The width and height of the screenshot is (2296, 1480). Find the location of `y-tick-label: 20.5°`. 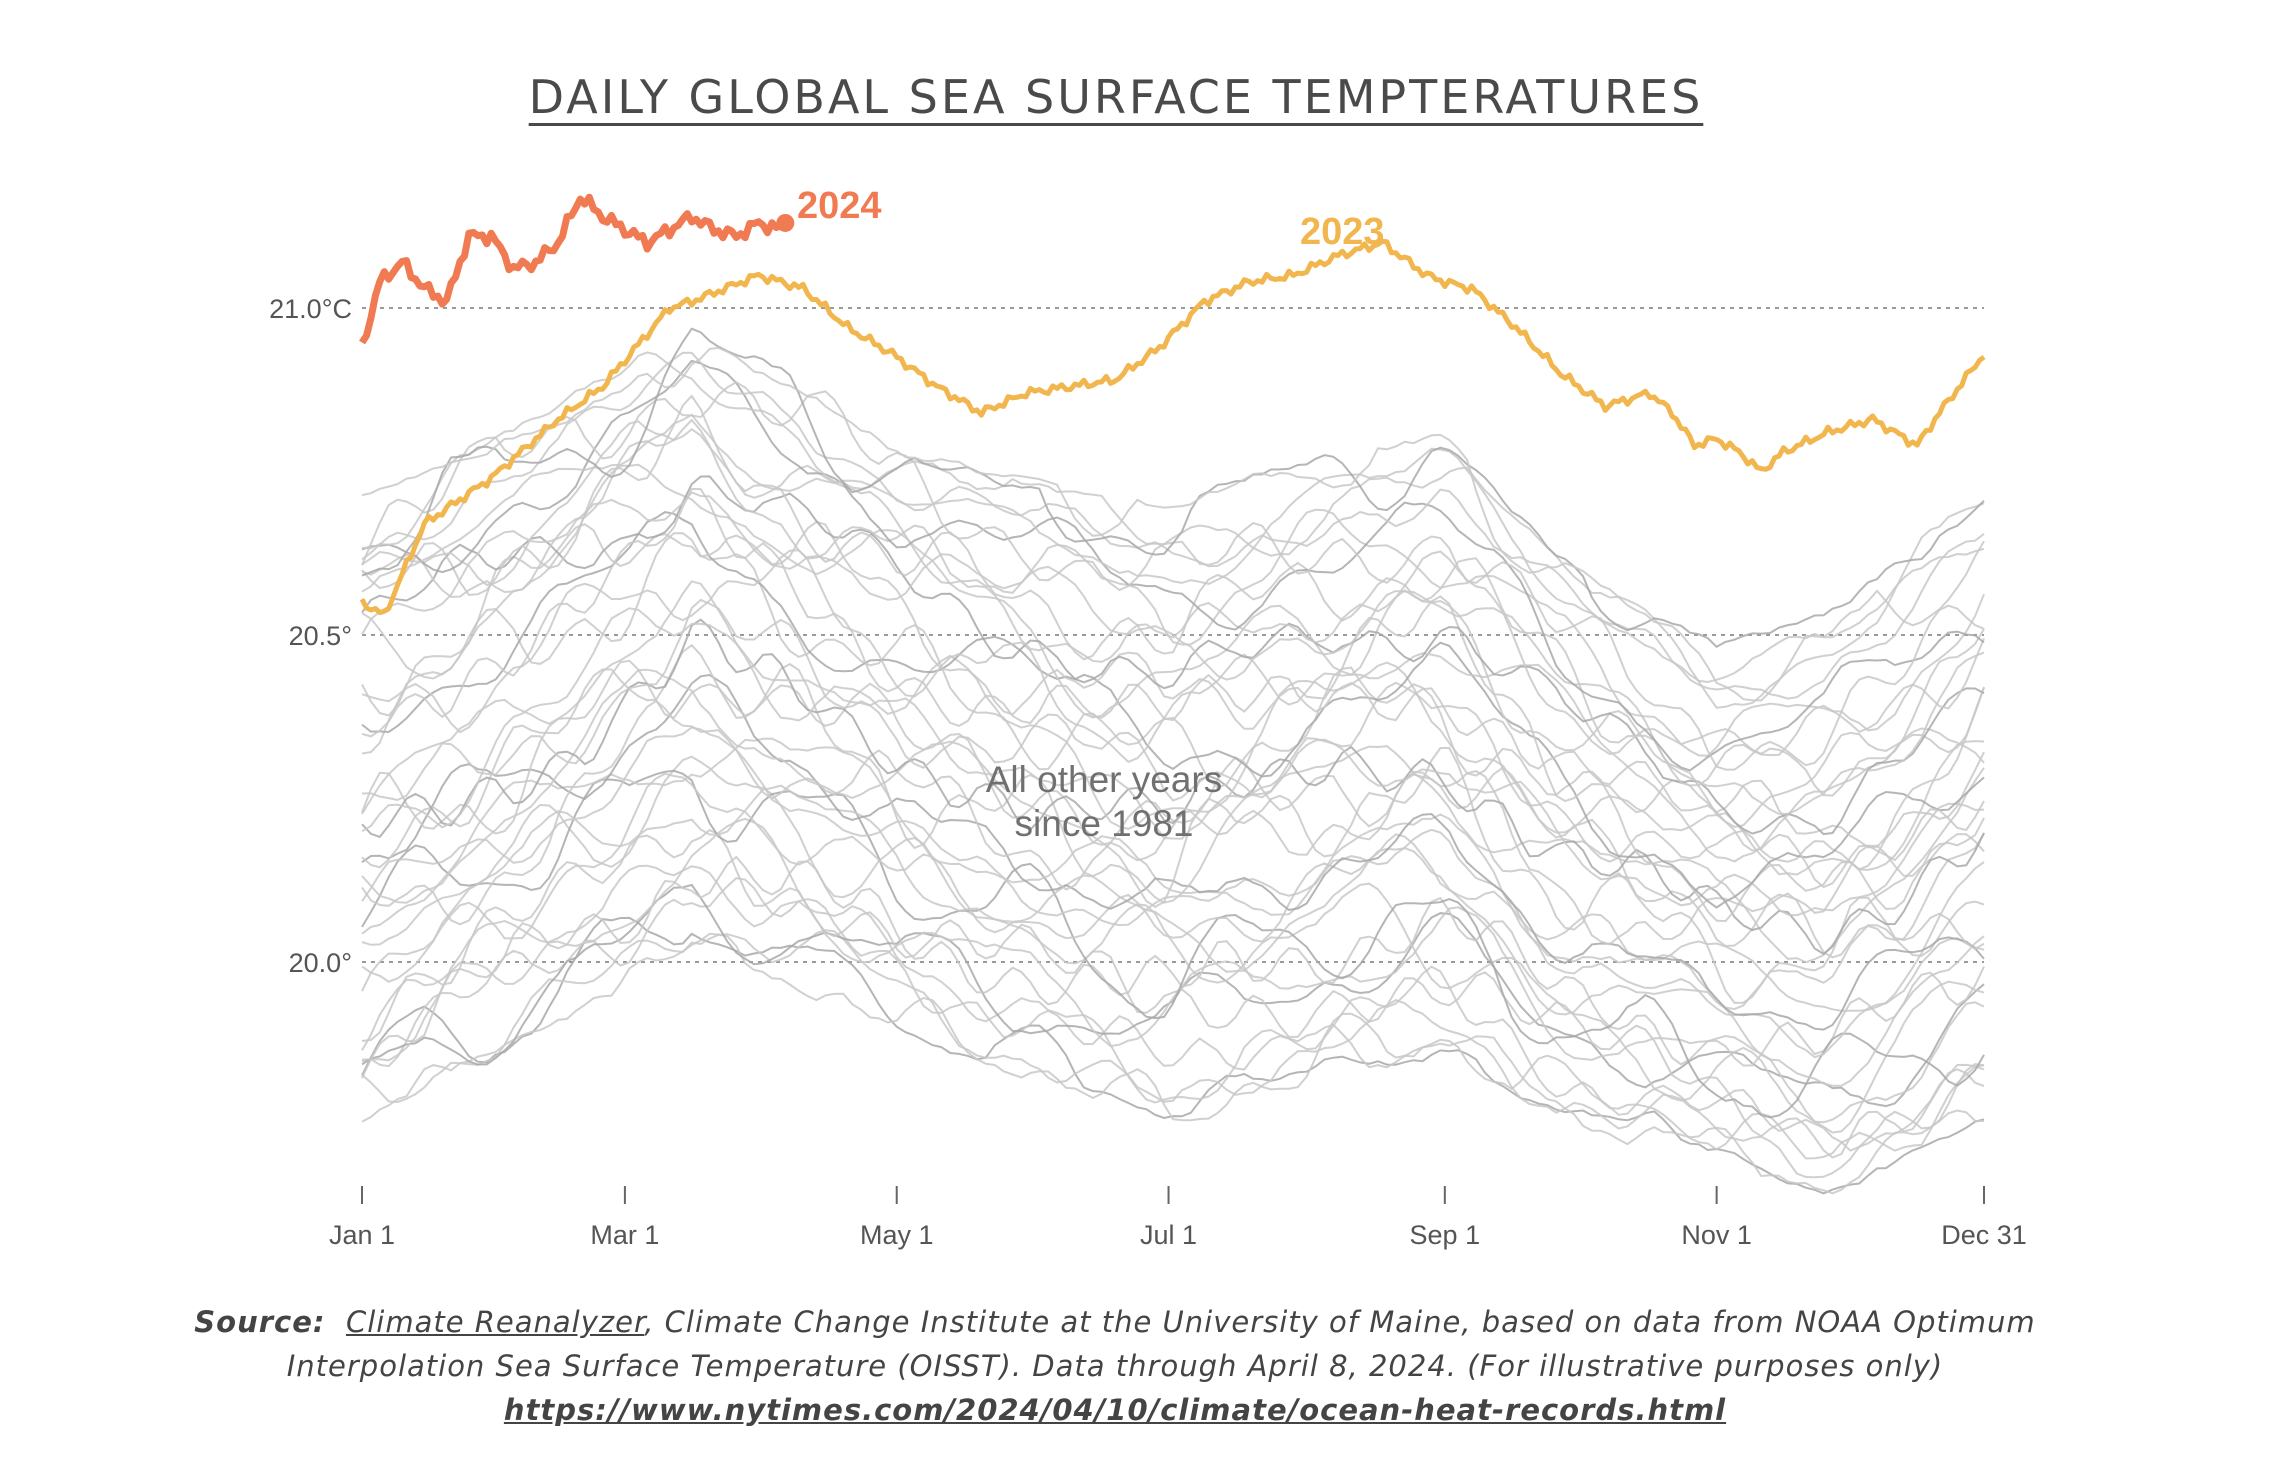

y-tick-label: 20.5° is located at coordinates (320, 636).